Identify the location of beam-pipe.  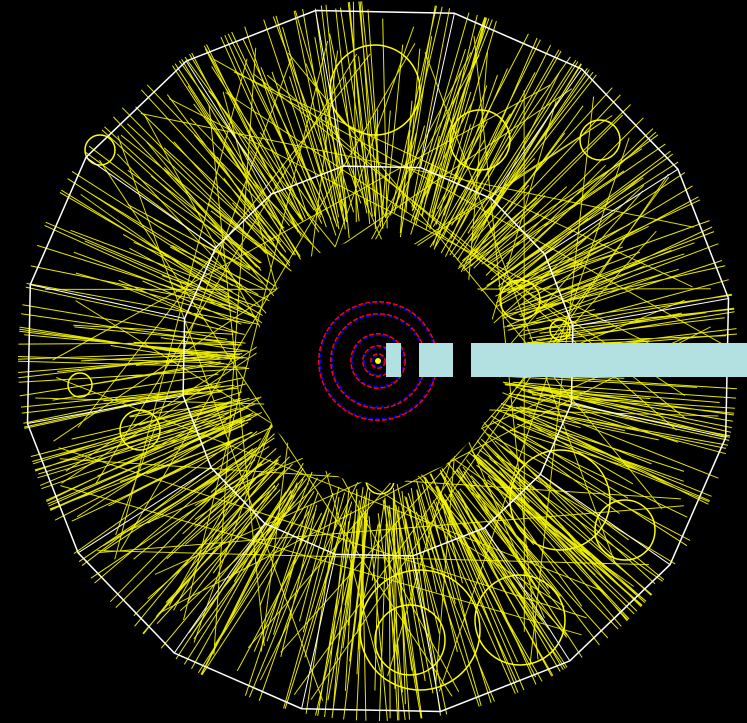
(566, 360).